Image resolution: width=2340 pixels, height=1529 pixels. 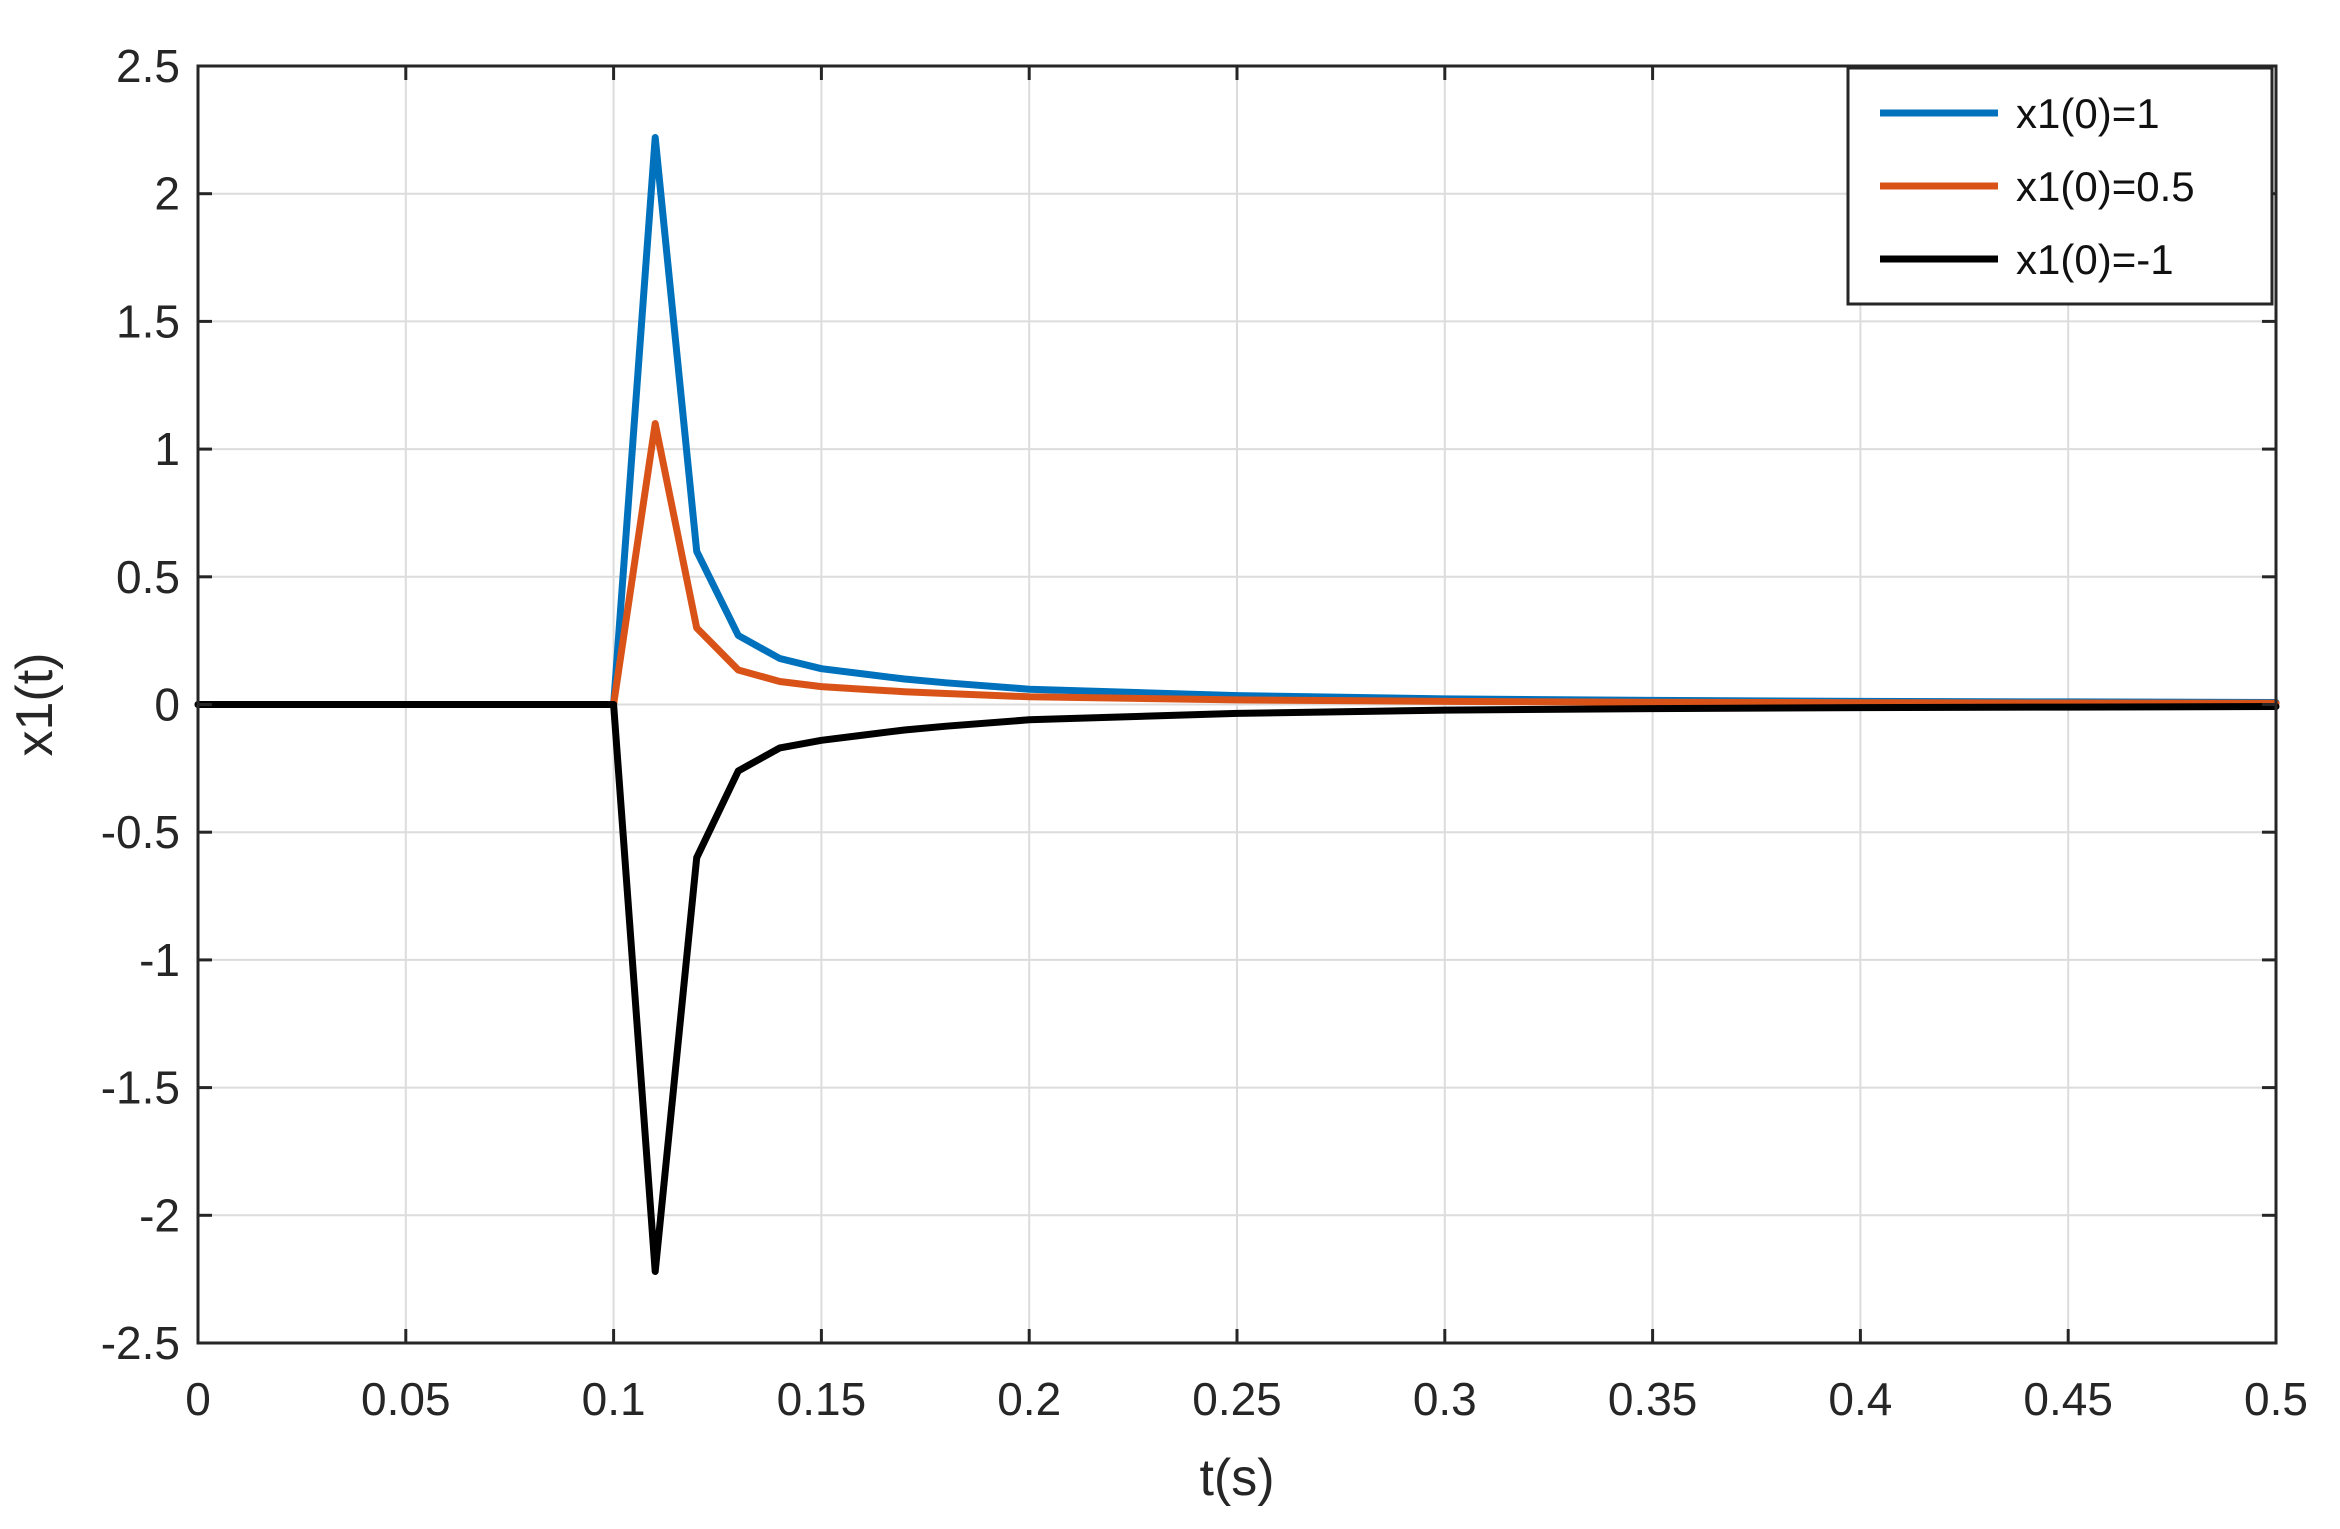 I want to click on x-tick-label: 0.1, so click(x=614, y=1399).